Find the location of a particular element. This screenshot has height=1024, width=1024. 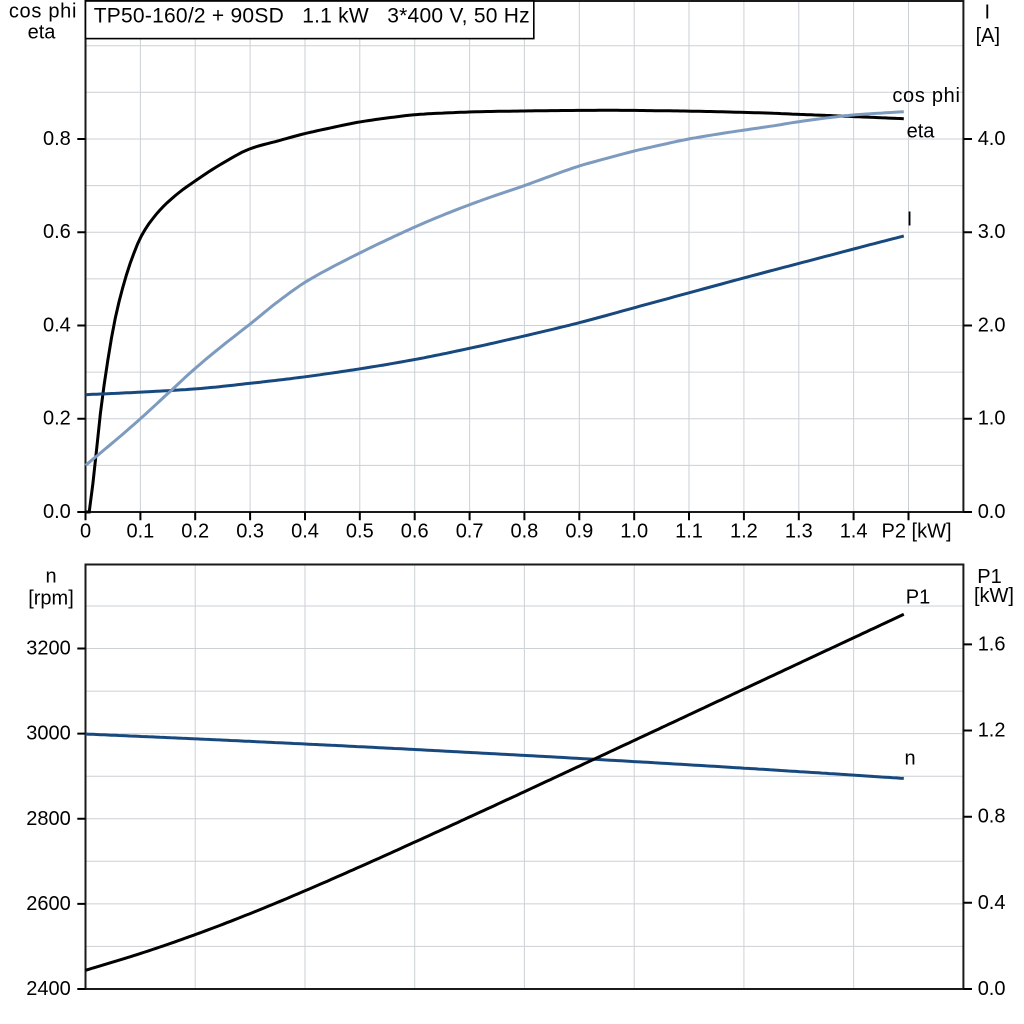

svg-text: 3200 is located at coordinates (48, 649).